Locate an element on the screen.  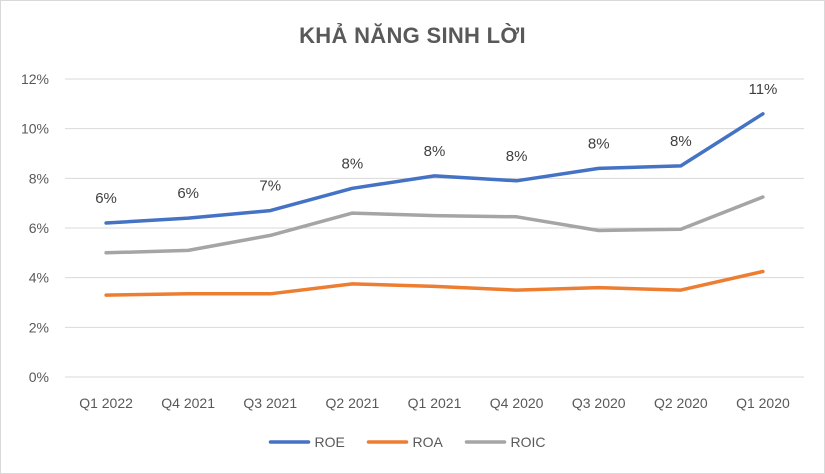
x-tick-label: Q1 2021 is located at coordinates (435, 403).